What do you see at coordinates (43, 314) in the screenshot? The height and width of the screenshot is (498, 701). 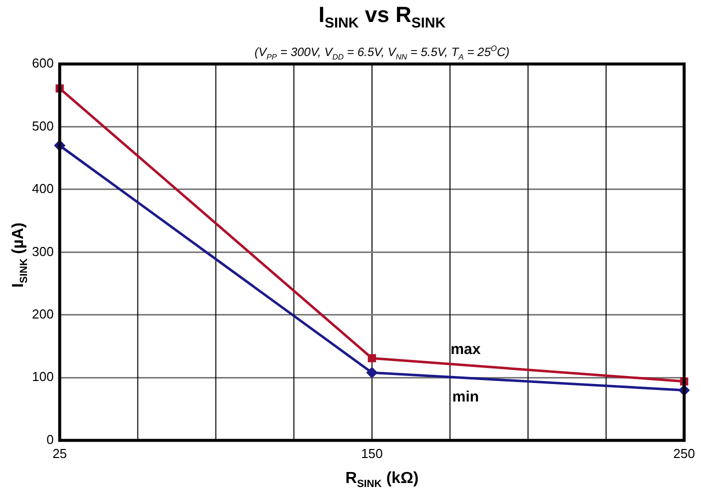 I see `y-tick-label: 200` at bounding box center [43, 314].